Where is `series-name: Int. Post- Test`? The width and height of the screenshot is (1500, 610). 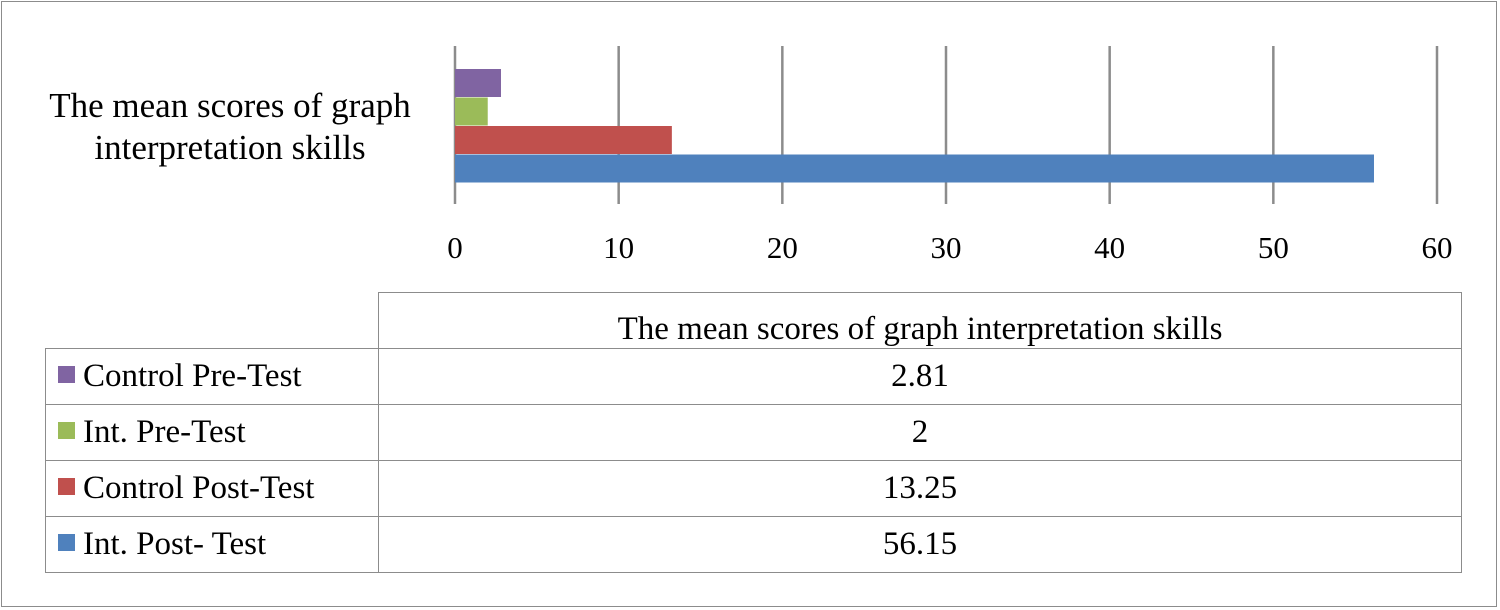
series-name: Int. Post- Test is located at coordinates (175, 543).